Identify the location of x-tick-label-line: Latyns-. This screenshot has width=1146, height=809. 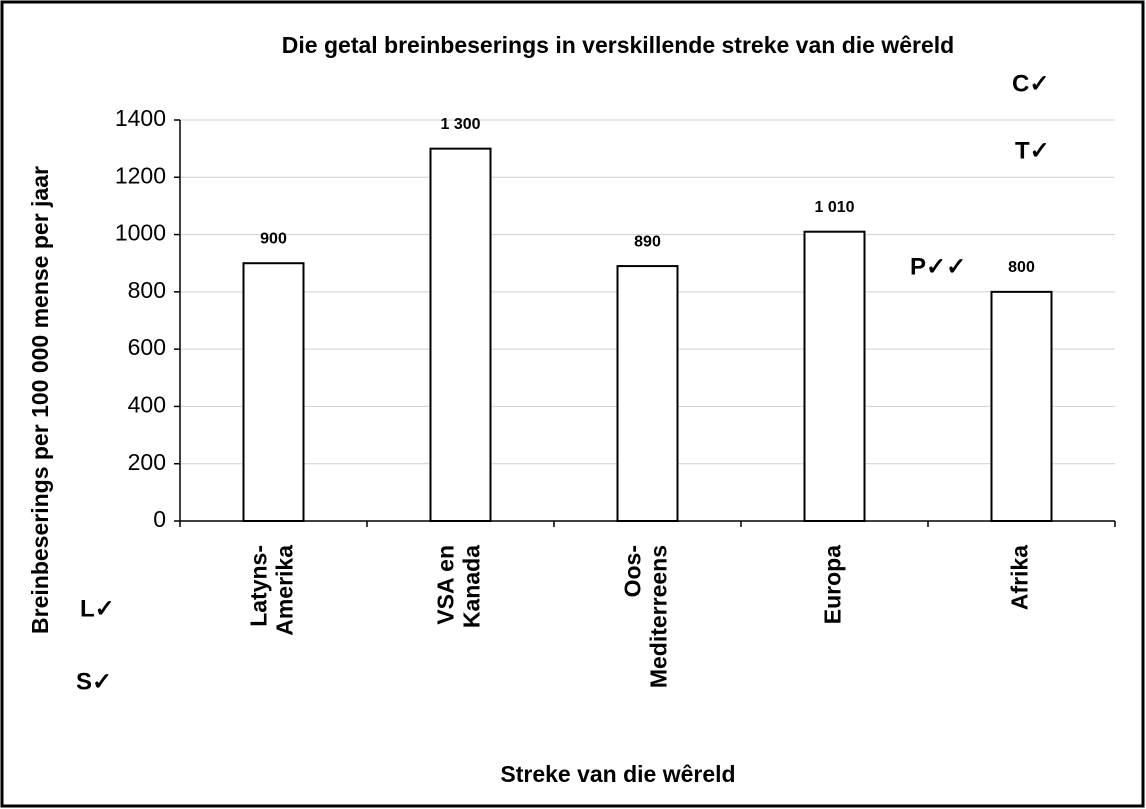
(259, 586).